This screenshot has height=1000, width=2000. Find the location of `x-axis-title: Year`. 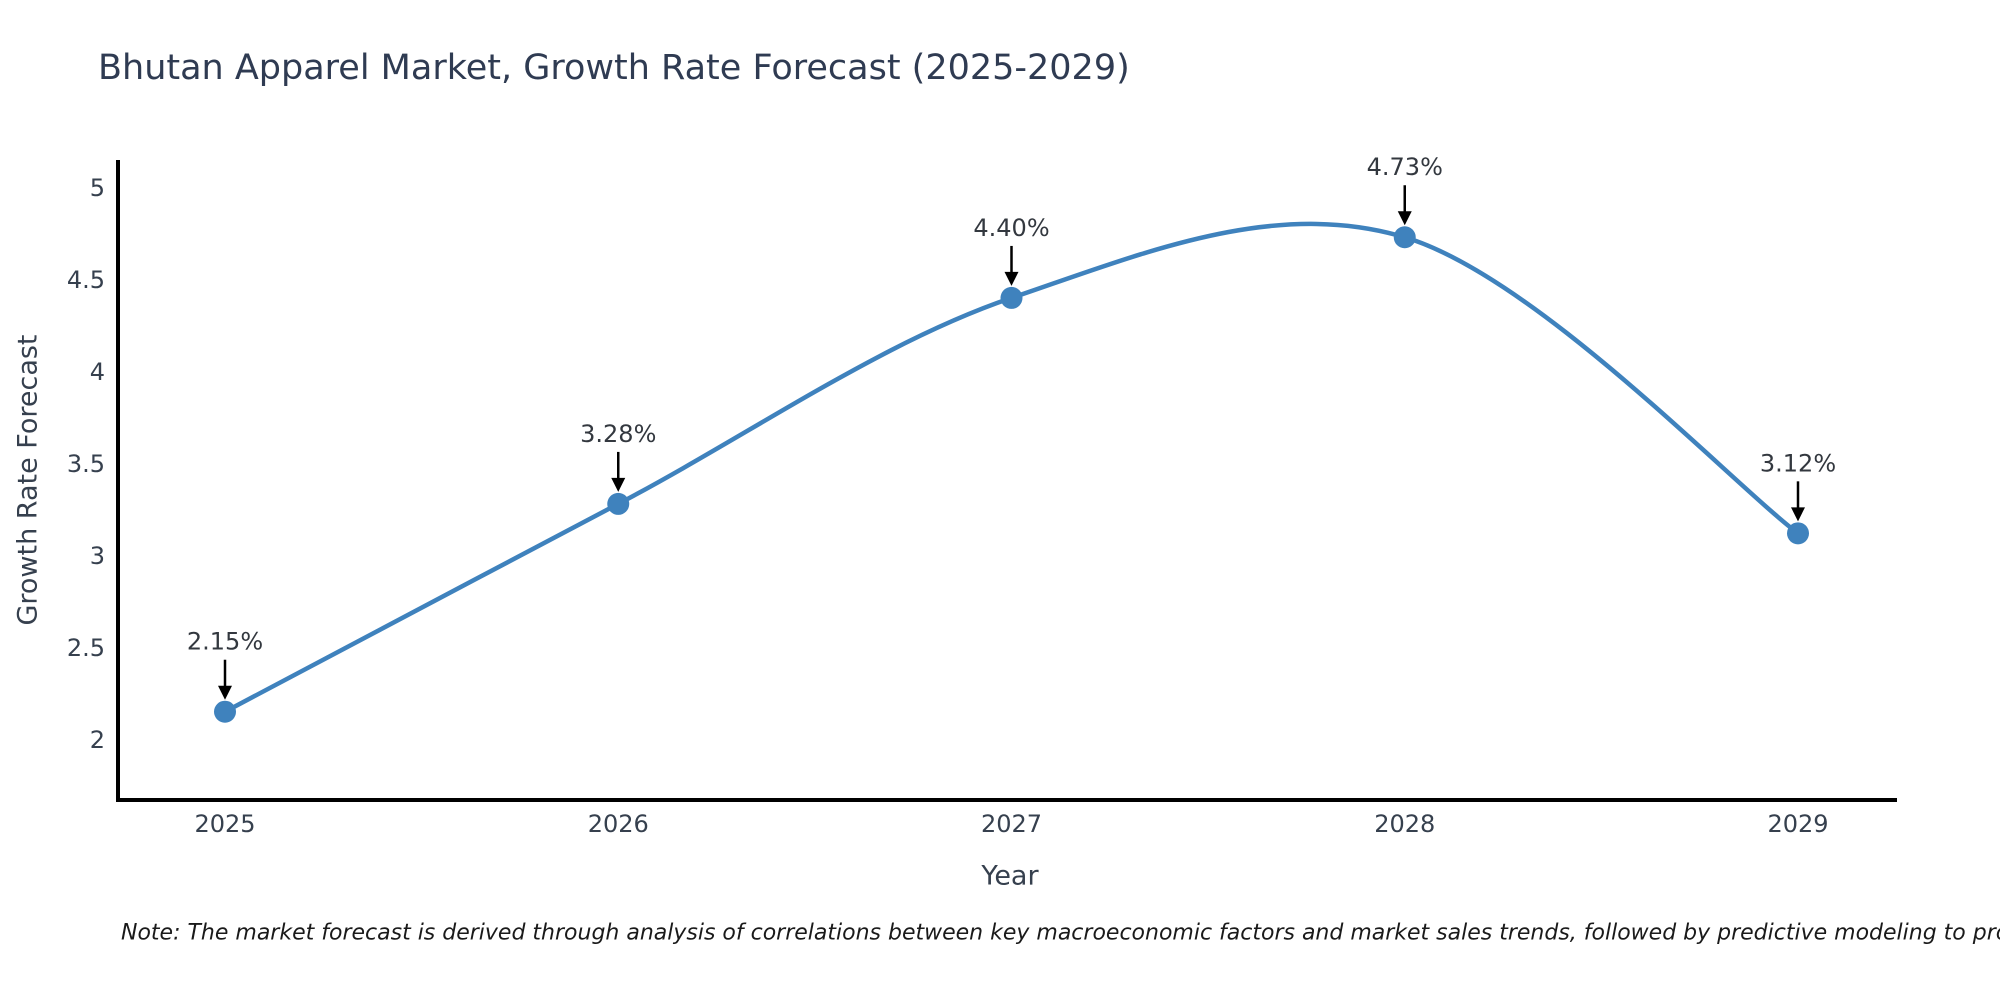

x-axis-title: Year is located at coordinates (1010, 876).